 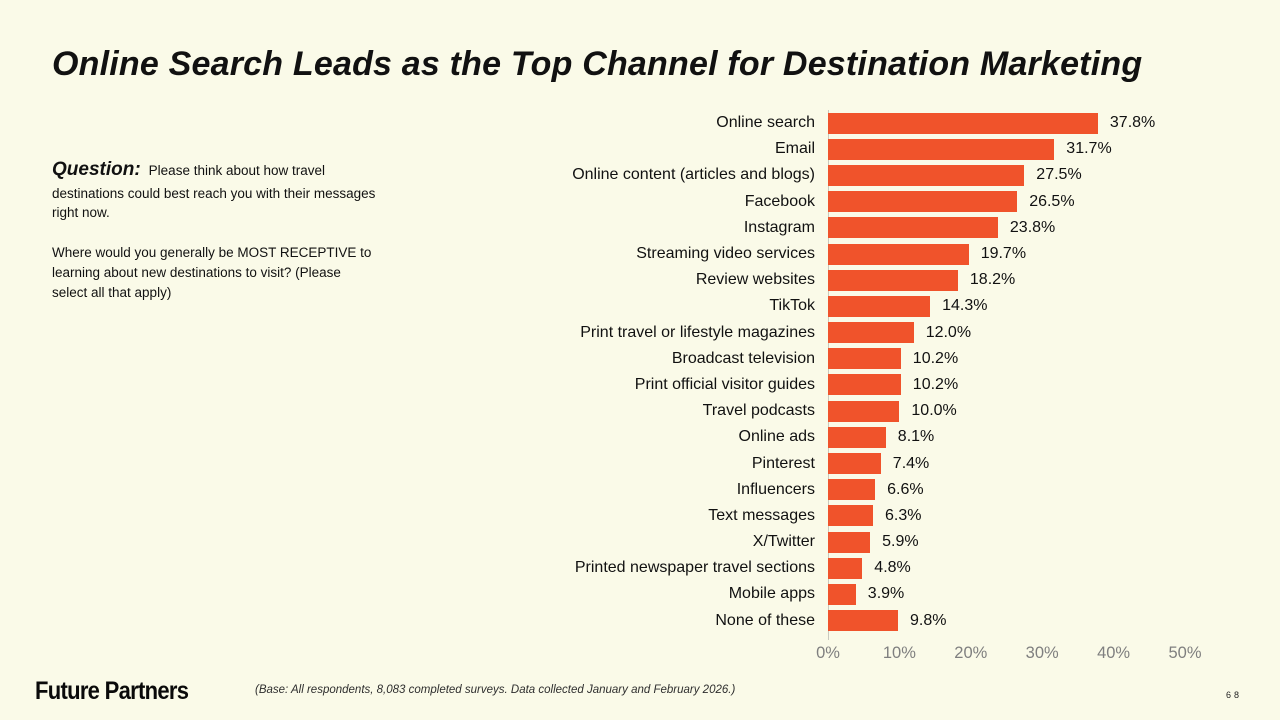 I want to click on bar-row: Online content (articles and blogs) 27.5%, so click(x=835, y=175).